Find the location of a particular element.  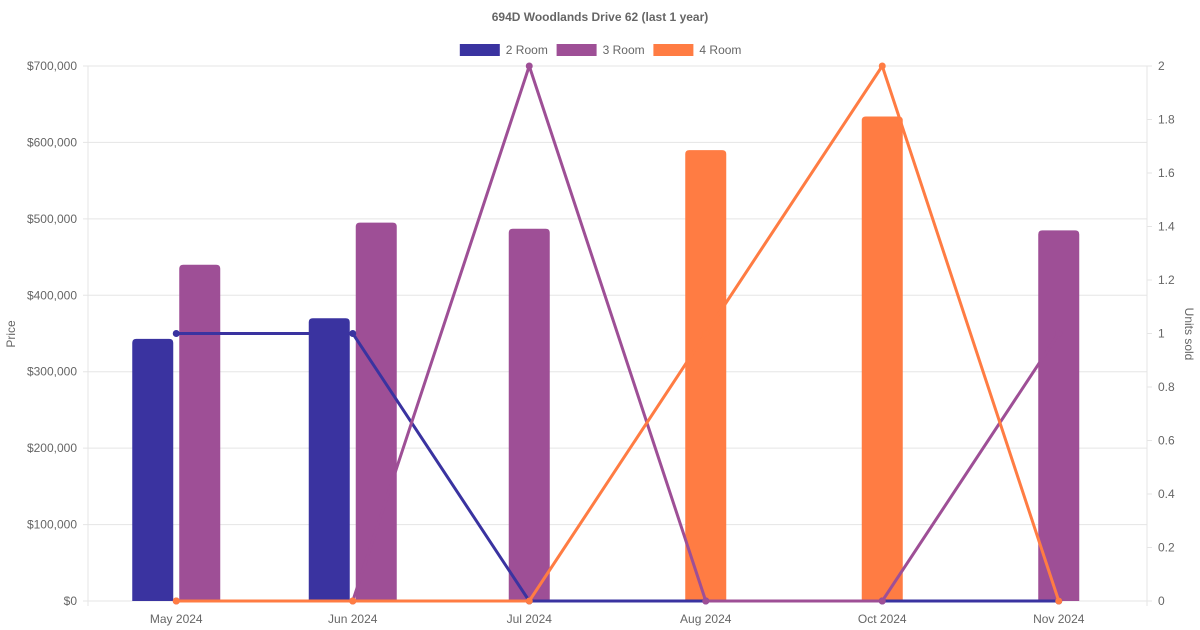

x-tick-label: Jun 2024 is located at coordinates (353, 619).